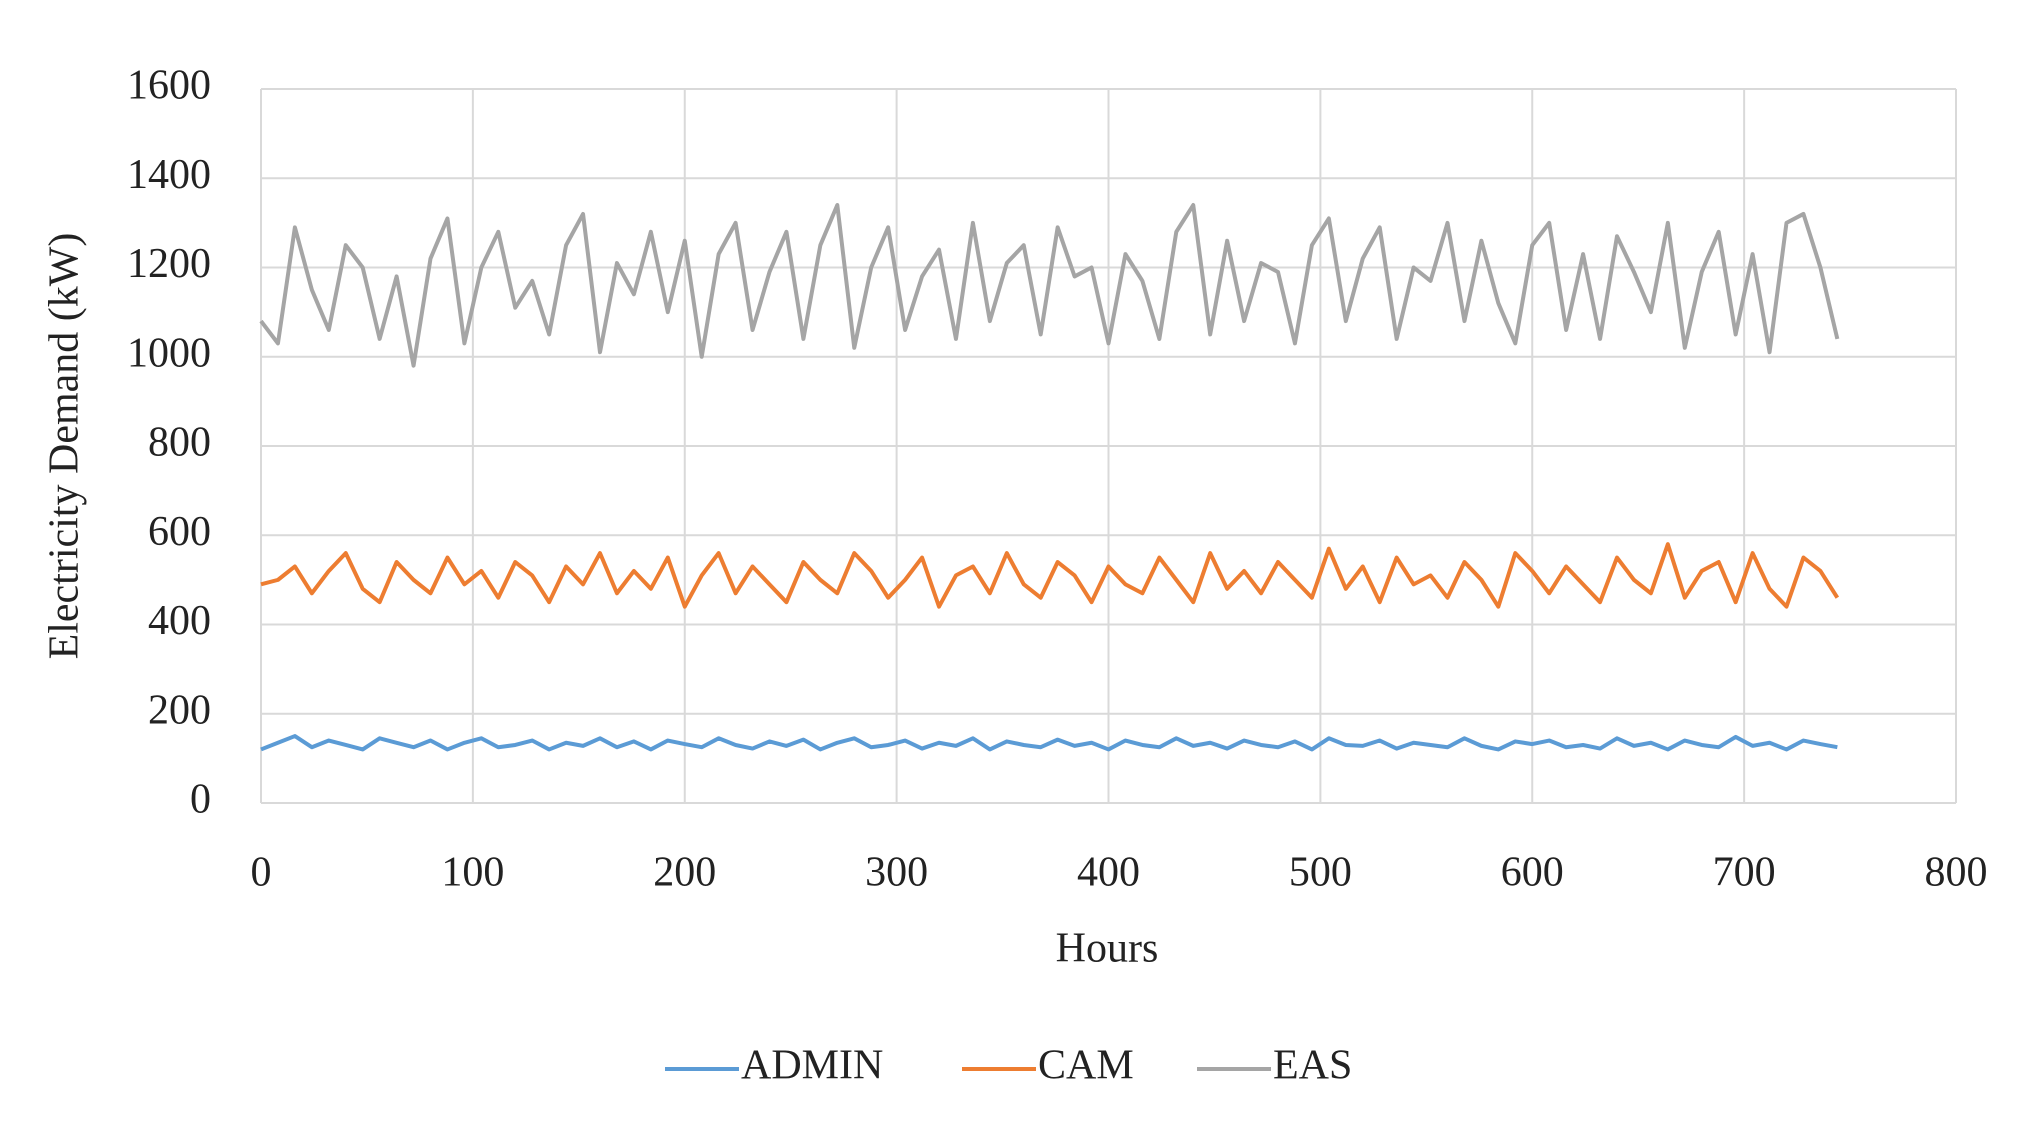 The height and width of the screenshot is (1135, 2024). I want to click on x-tick-label: 800, so click(1956, 873).